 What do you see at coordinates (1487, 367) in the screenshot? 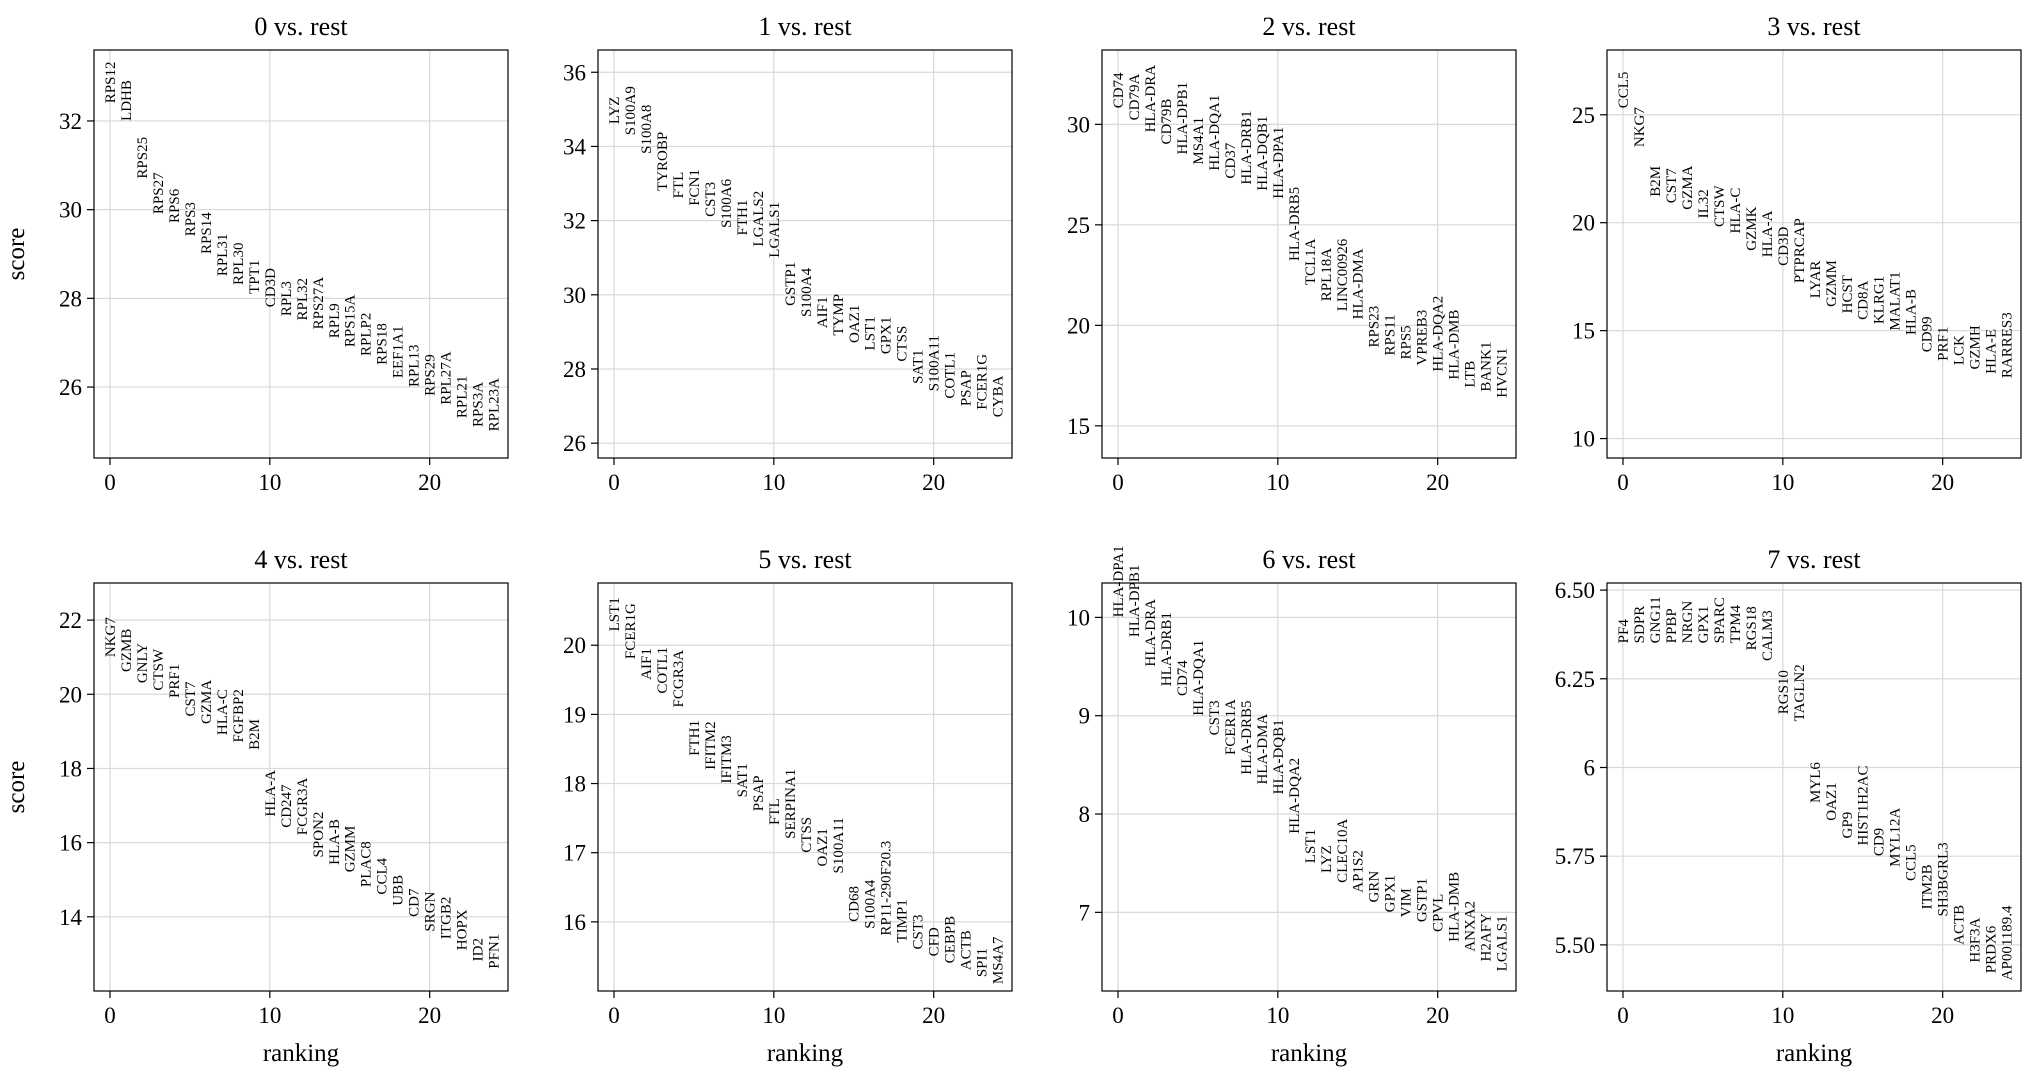
I see `gene-label: BANK1` at bounding box center [1487, 367].